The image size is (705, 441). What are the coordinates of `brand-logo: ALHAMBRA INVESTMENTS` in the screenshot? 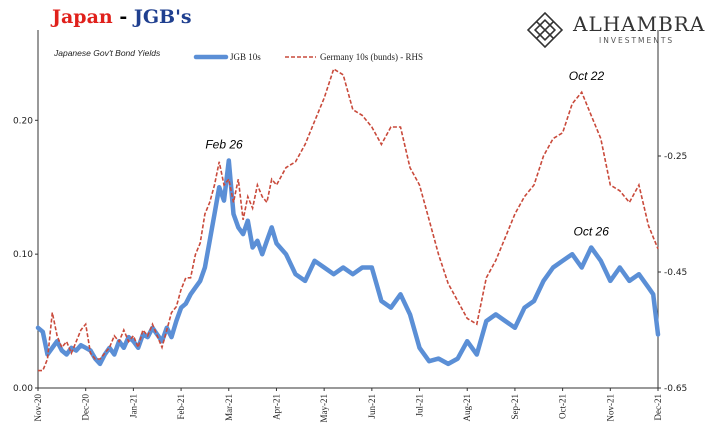 It's located at (614, 29).